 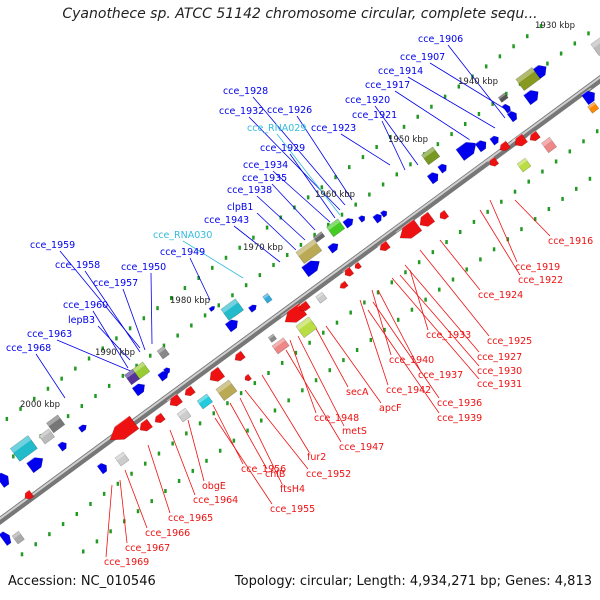 What do you see at coordinates (182, 235) in the screenshot?
I see `gene-label: cce_RNA030` at bounding box center [182, 235].